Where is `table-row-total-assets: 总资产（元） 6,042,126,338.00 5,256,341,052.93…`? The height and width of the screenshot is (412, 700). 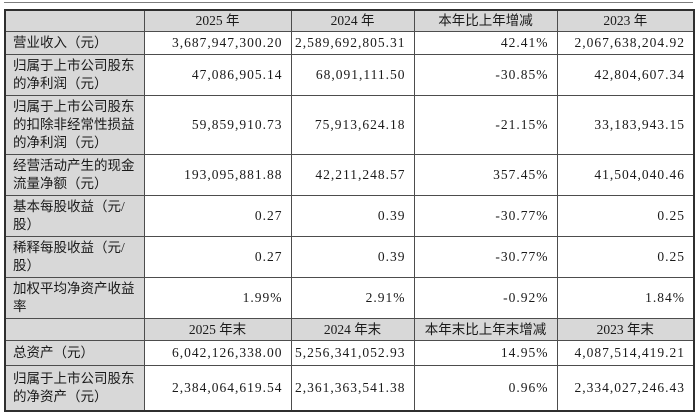
table-row-total-assets: 总资产（元） 6,042,126,338.00 5,256,341,052.93… is located at coordinates (349, 353).